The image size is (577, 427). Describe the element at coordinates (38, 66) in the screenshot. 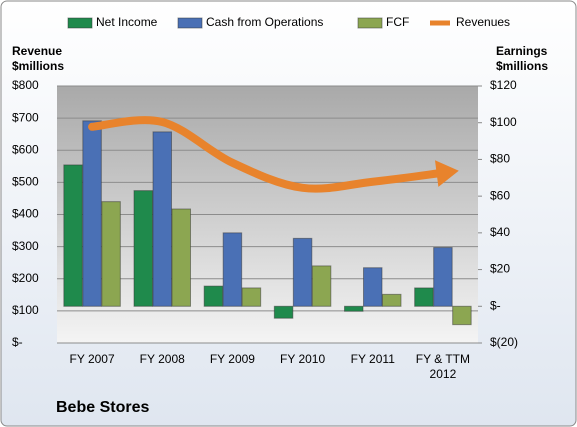

I see `y-axis-label: $millions` at that location.